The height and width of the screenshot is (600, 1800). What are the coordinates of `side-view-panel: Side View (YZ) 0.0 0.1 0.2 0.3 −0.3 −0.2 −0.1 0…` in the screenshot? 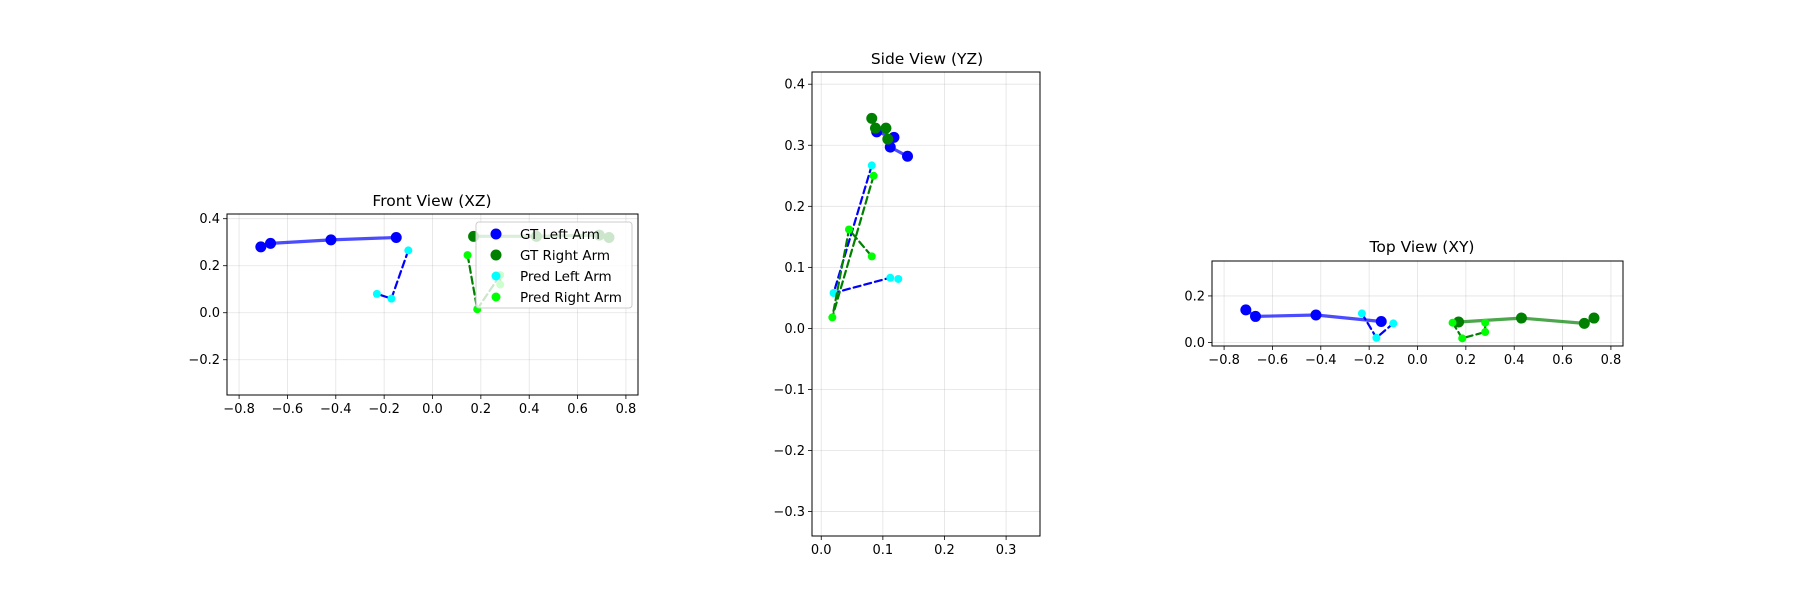 It's located at (907, 304).